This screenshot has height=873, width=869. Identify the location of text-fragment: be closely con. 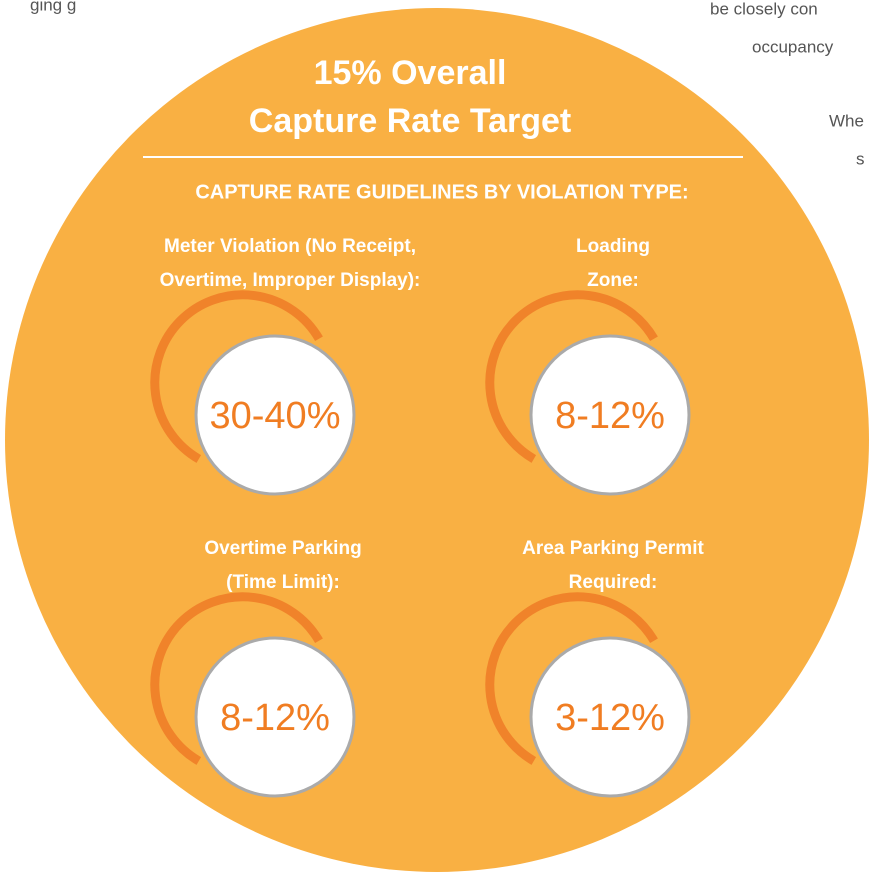
(764, 9).